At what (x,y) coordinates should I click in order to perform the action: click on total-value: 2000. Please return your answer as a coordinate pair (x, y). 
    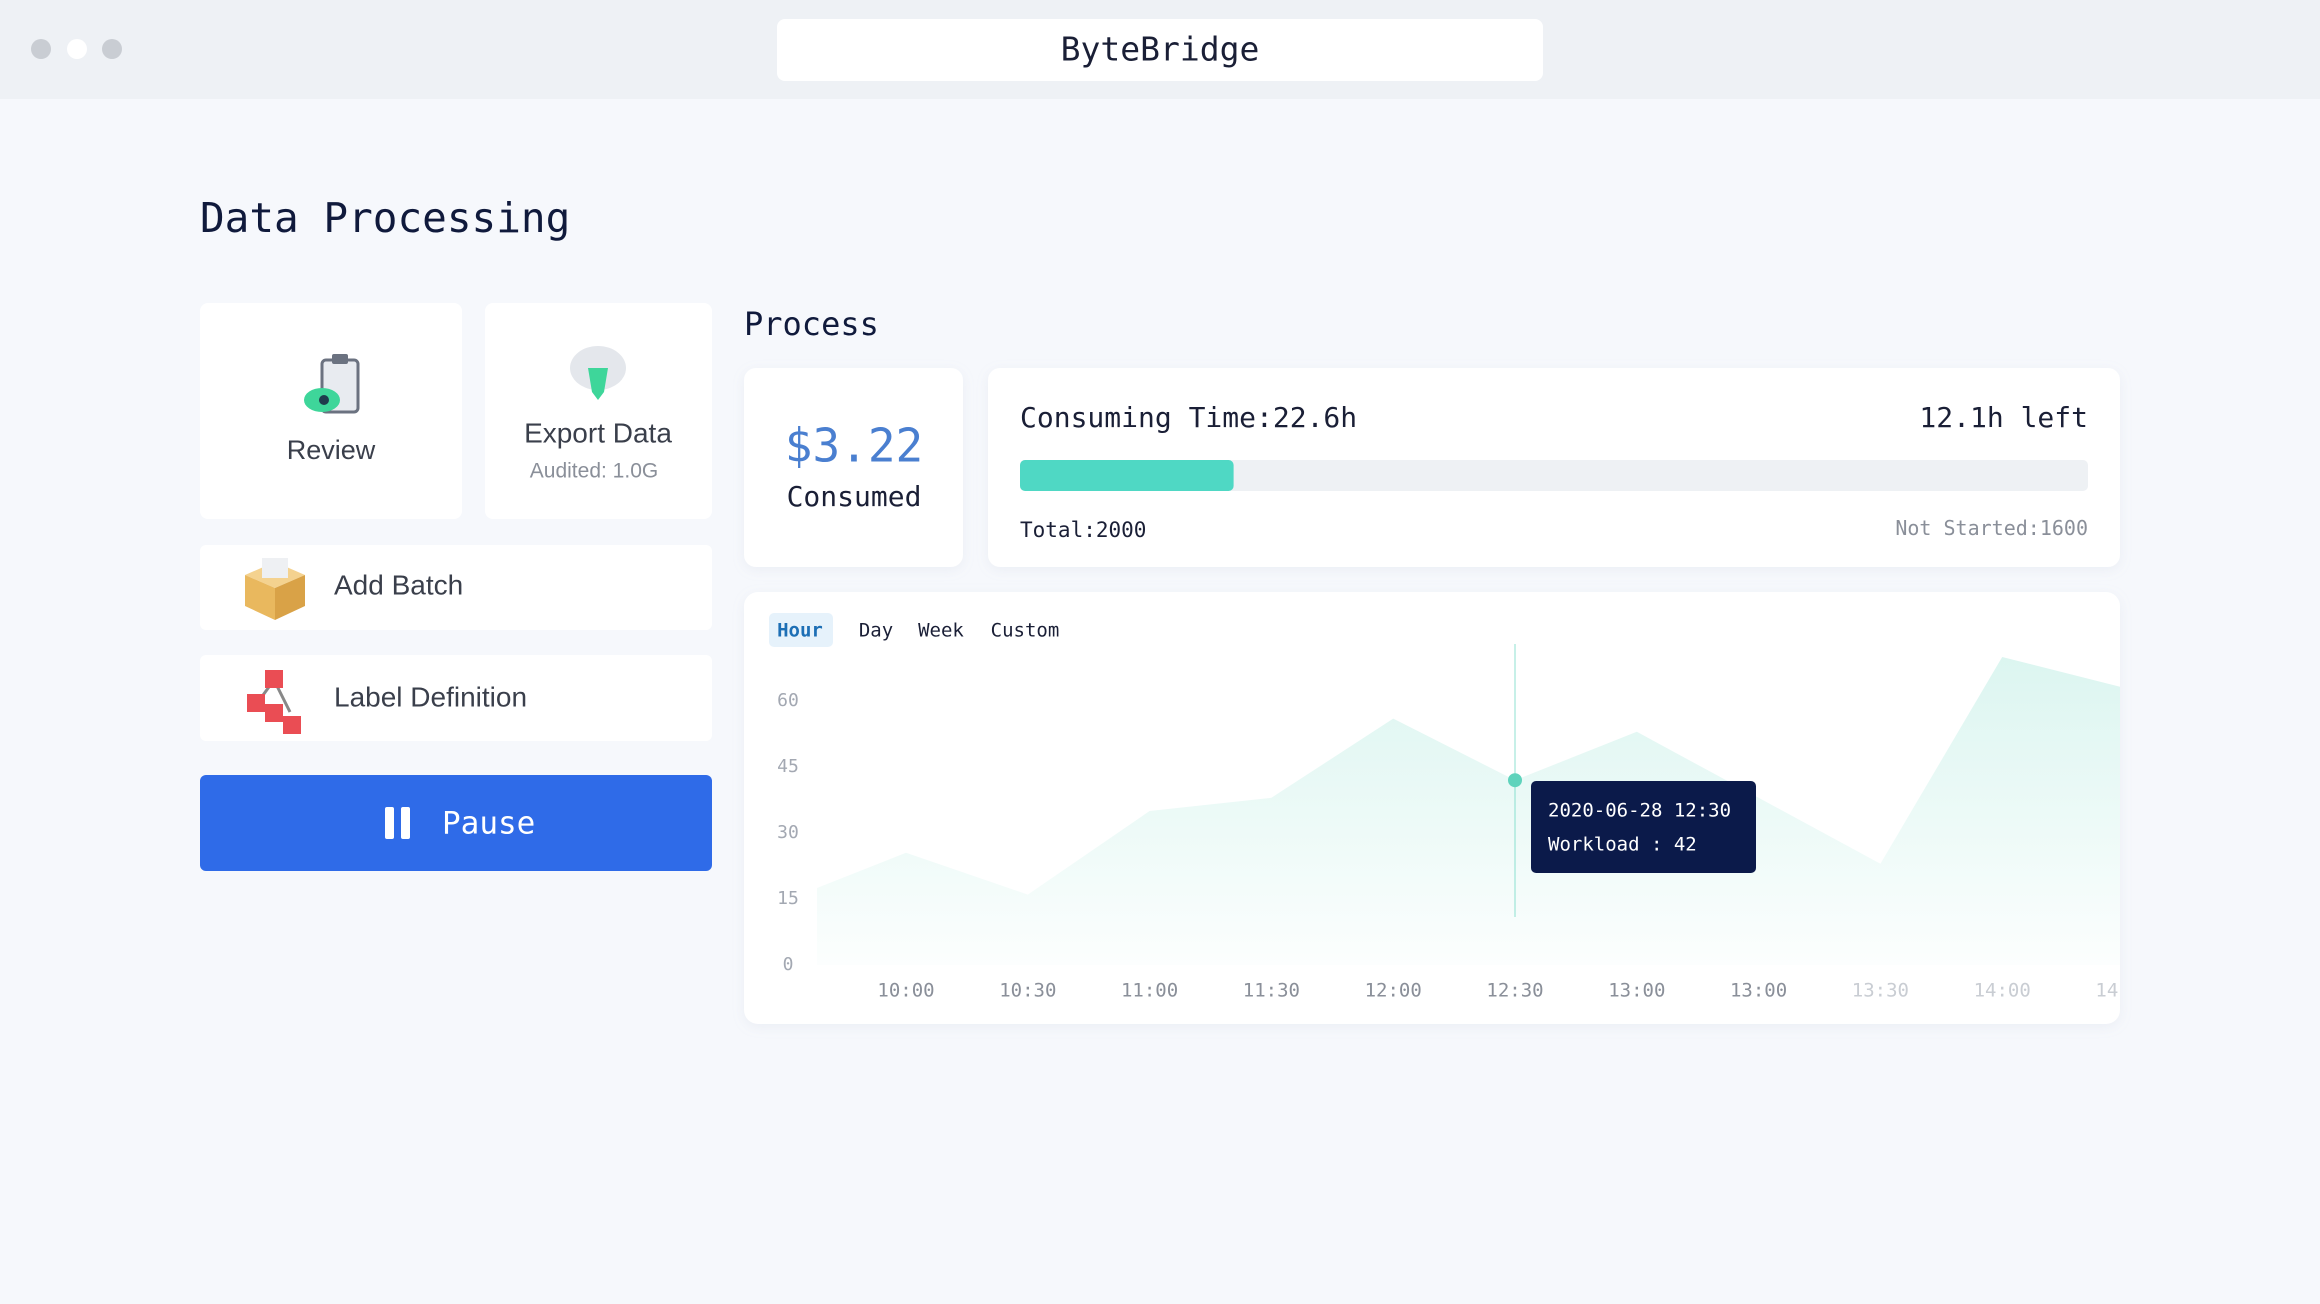
    Looking at the image, I should click on (1121, 530).